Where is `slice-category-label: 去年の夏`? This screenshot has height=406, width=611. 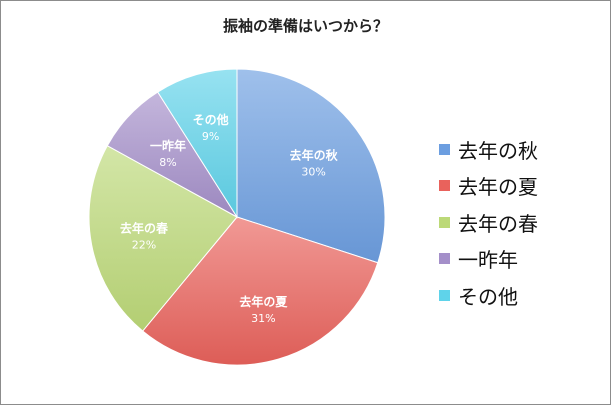
slice-category-label: 去年の夏 is located at coordinates (263, 301).